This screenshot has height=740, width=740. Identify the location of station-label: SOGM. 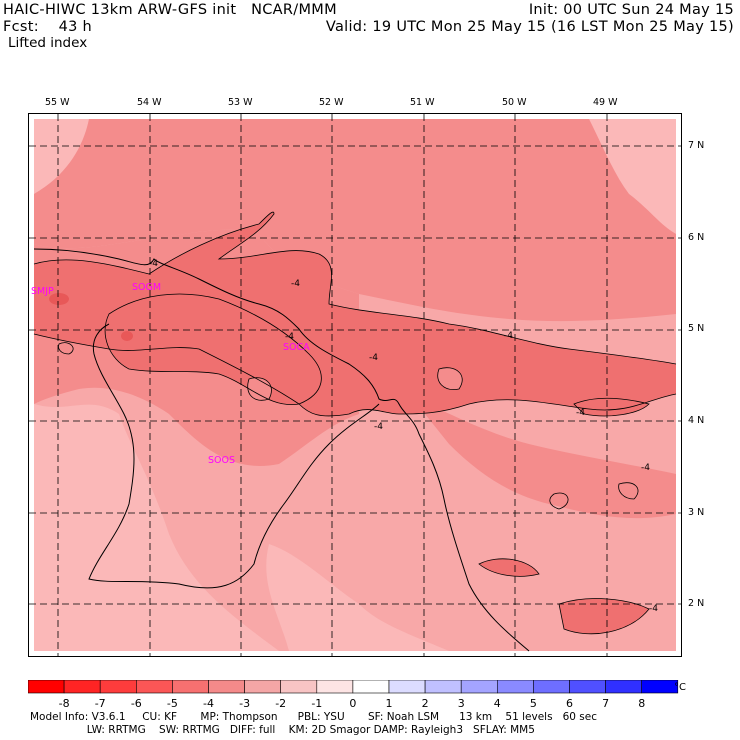
(146, 287).